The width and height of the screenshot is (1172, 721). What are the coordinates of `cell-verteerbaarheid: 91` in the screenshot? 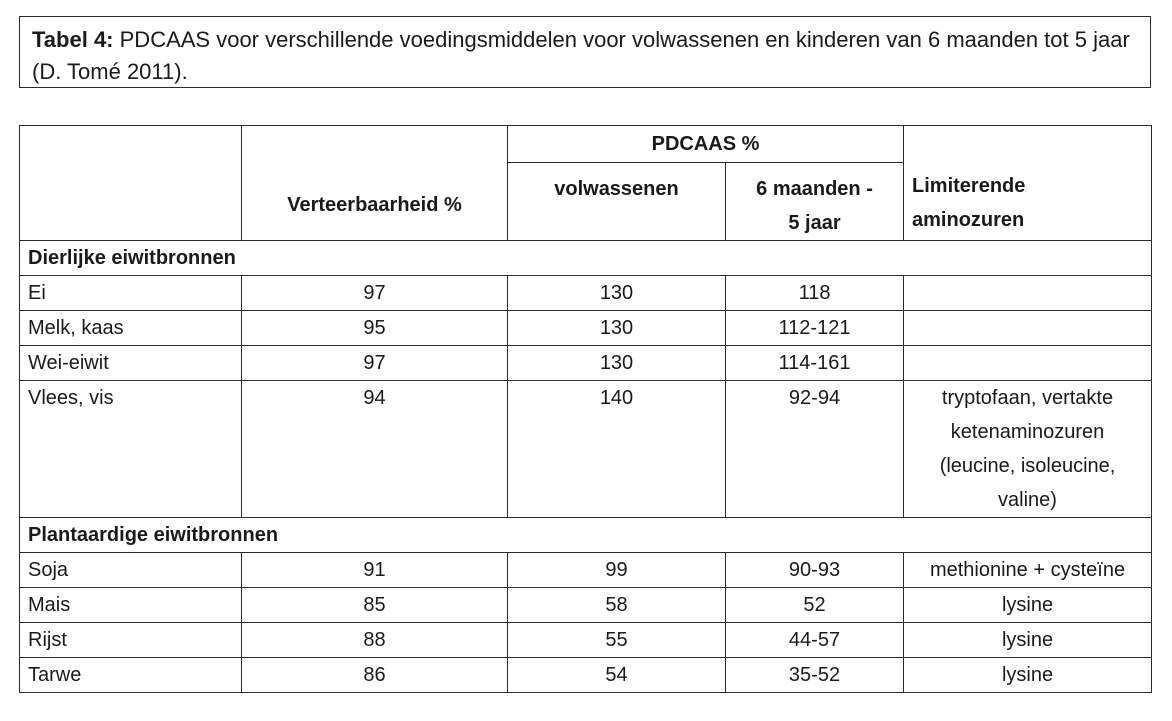 It's located at (374, 570).